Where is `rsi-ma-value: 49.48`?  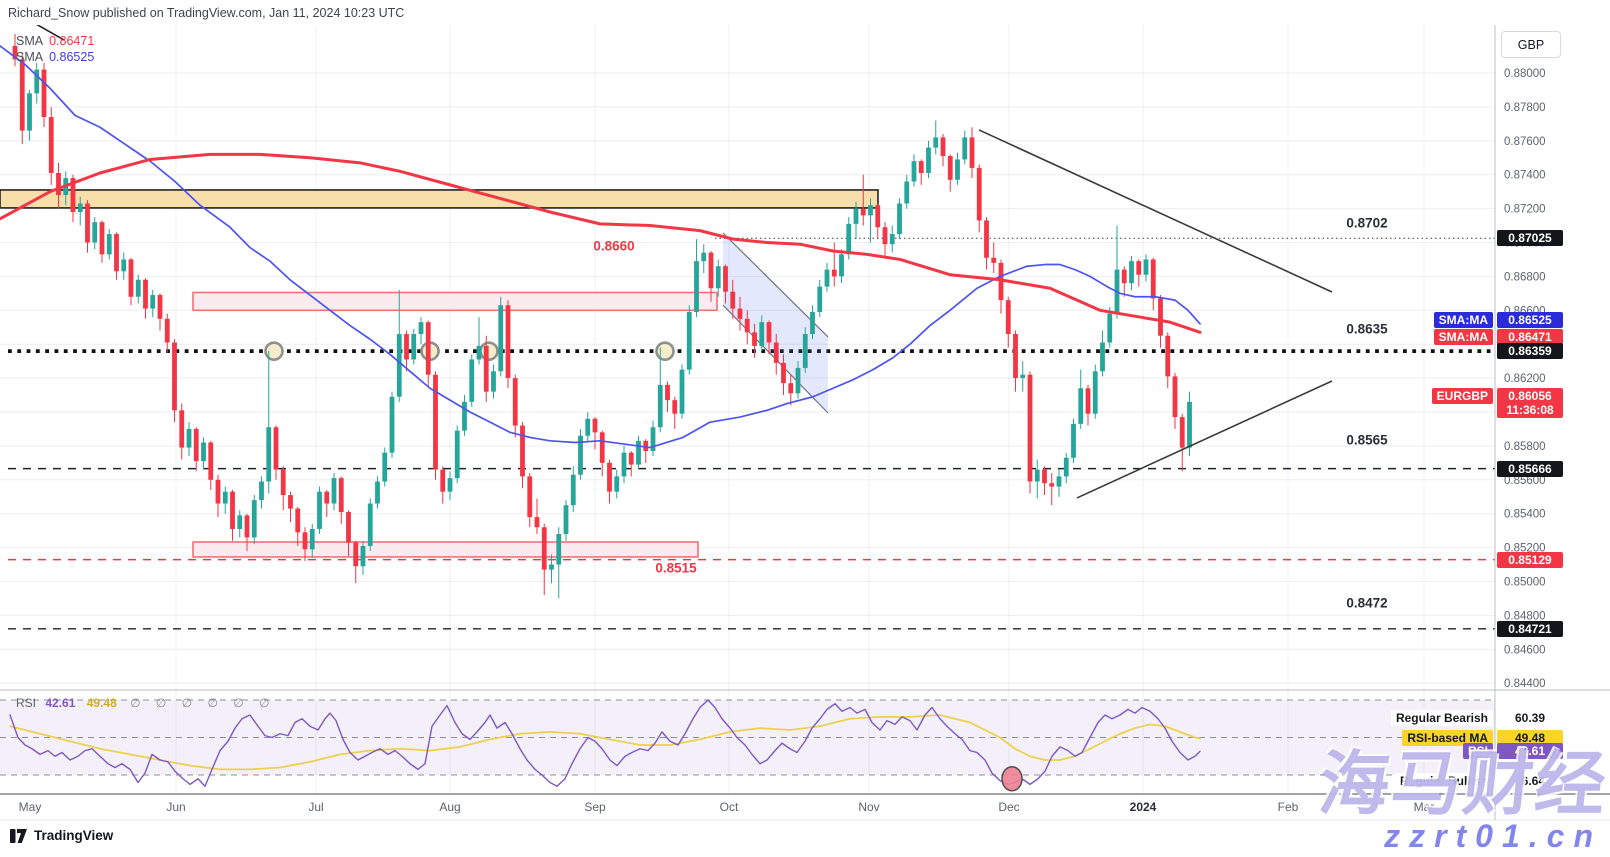
rsi-ma-value: 49.48 is located at coordinates (101, 703).